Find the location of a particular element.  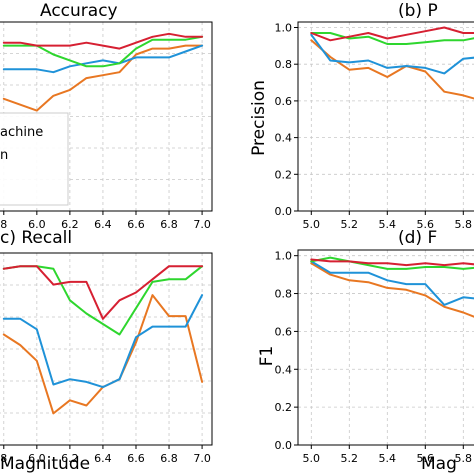

precision-y-ticks: 0.0 0.2 0.4 0.6 0.8 1.0 is located at coordinates (286, 120).